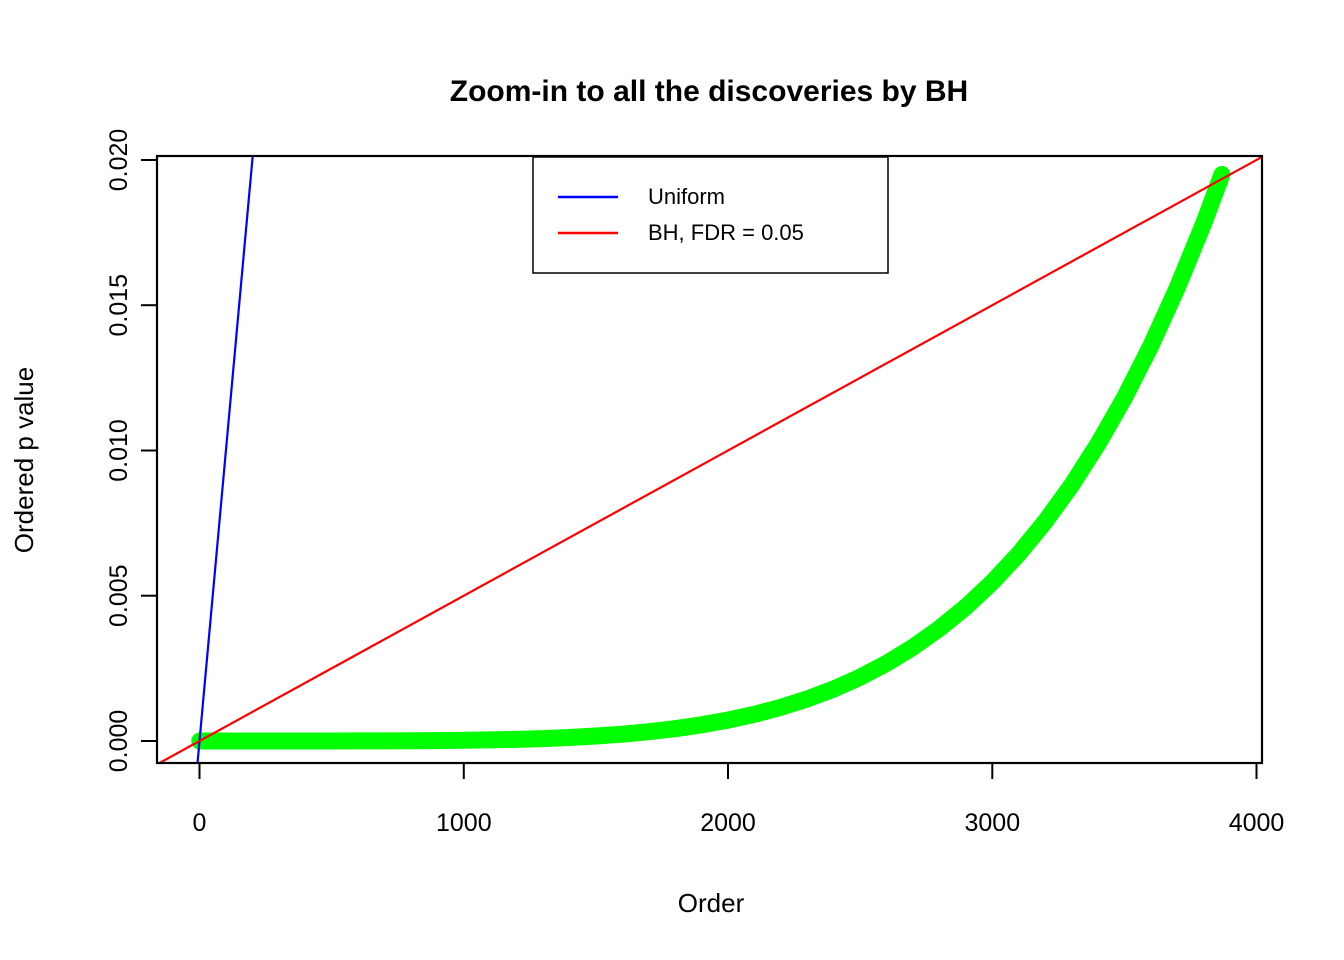  Describe the element at coordinates (149, 450) in the screenshot. I see `y-axis-ticks` at that location.